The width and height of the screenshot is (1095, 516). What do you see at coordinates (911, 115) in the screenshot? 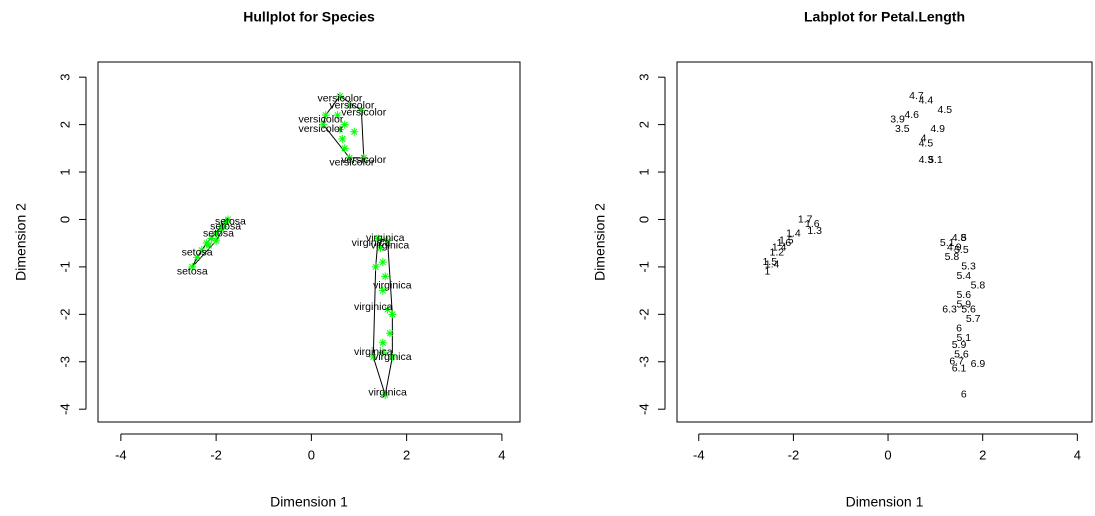
I see `point-label: 4.6` at bounding box center [911, 115].